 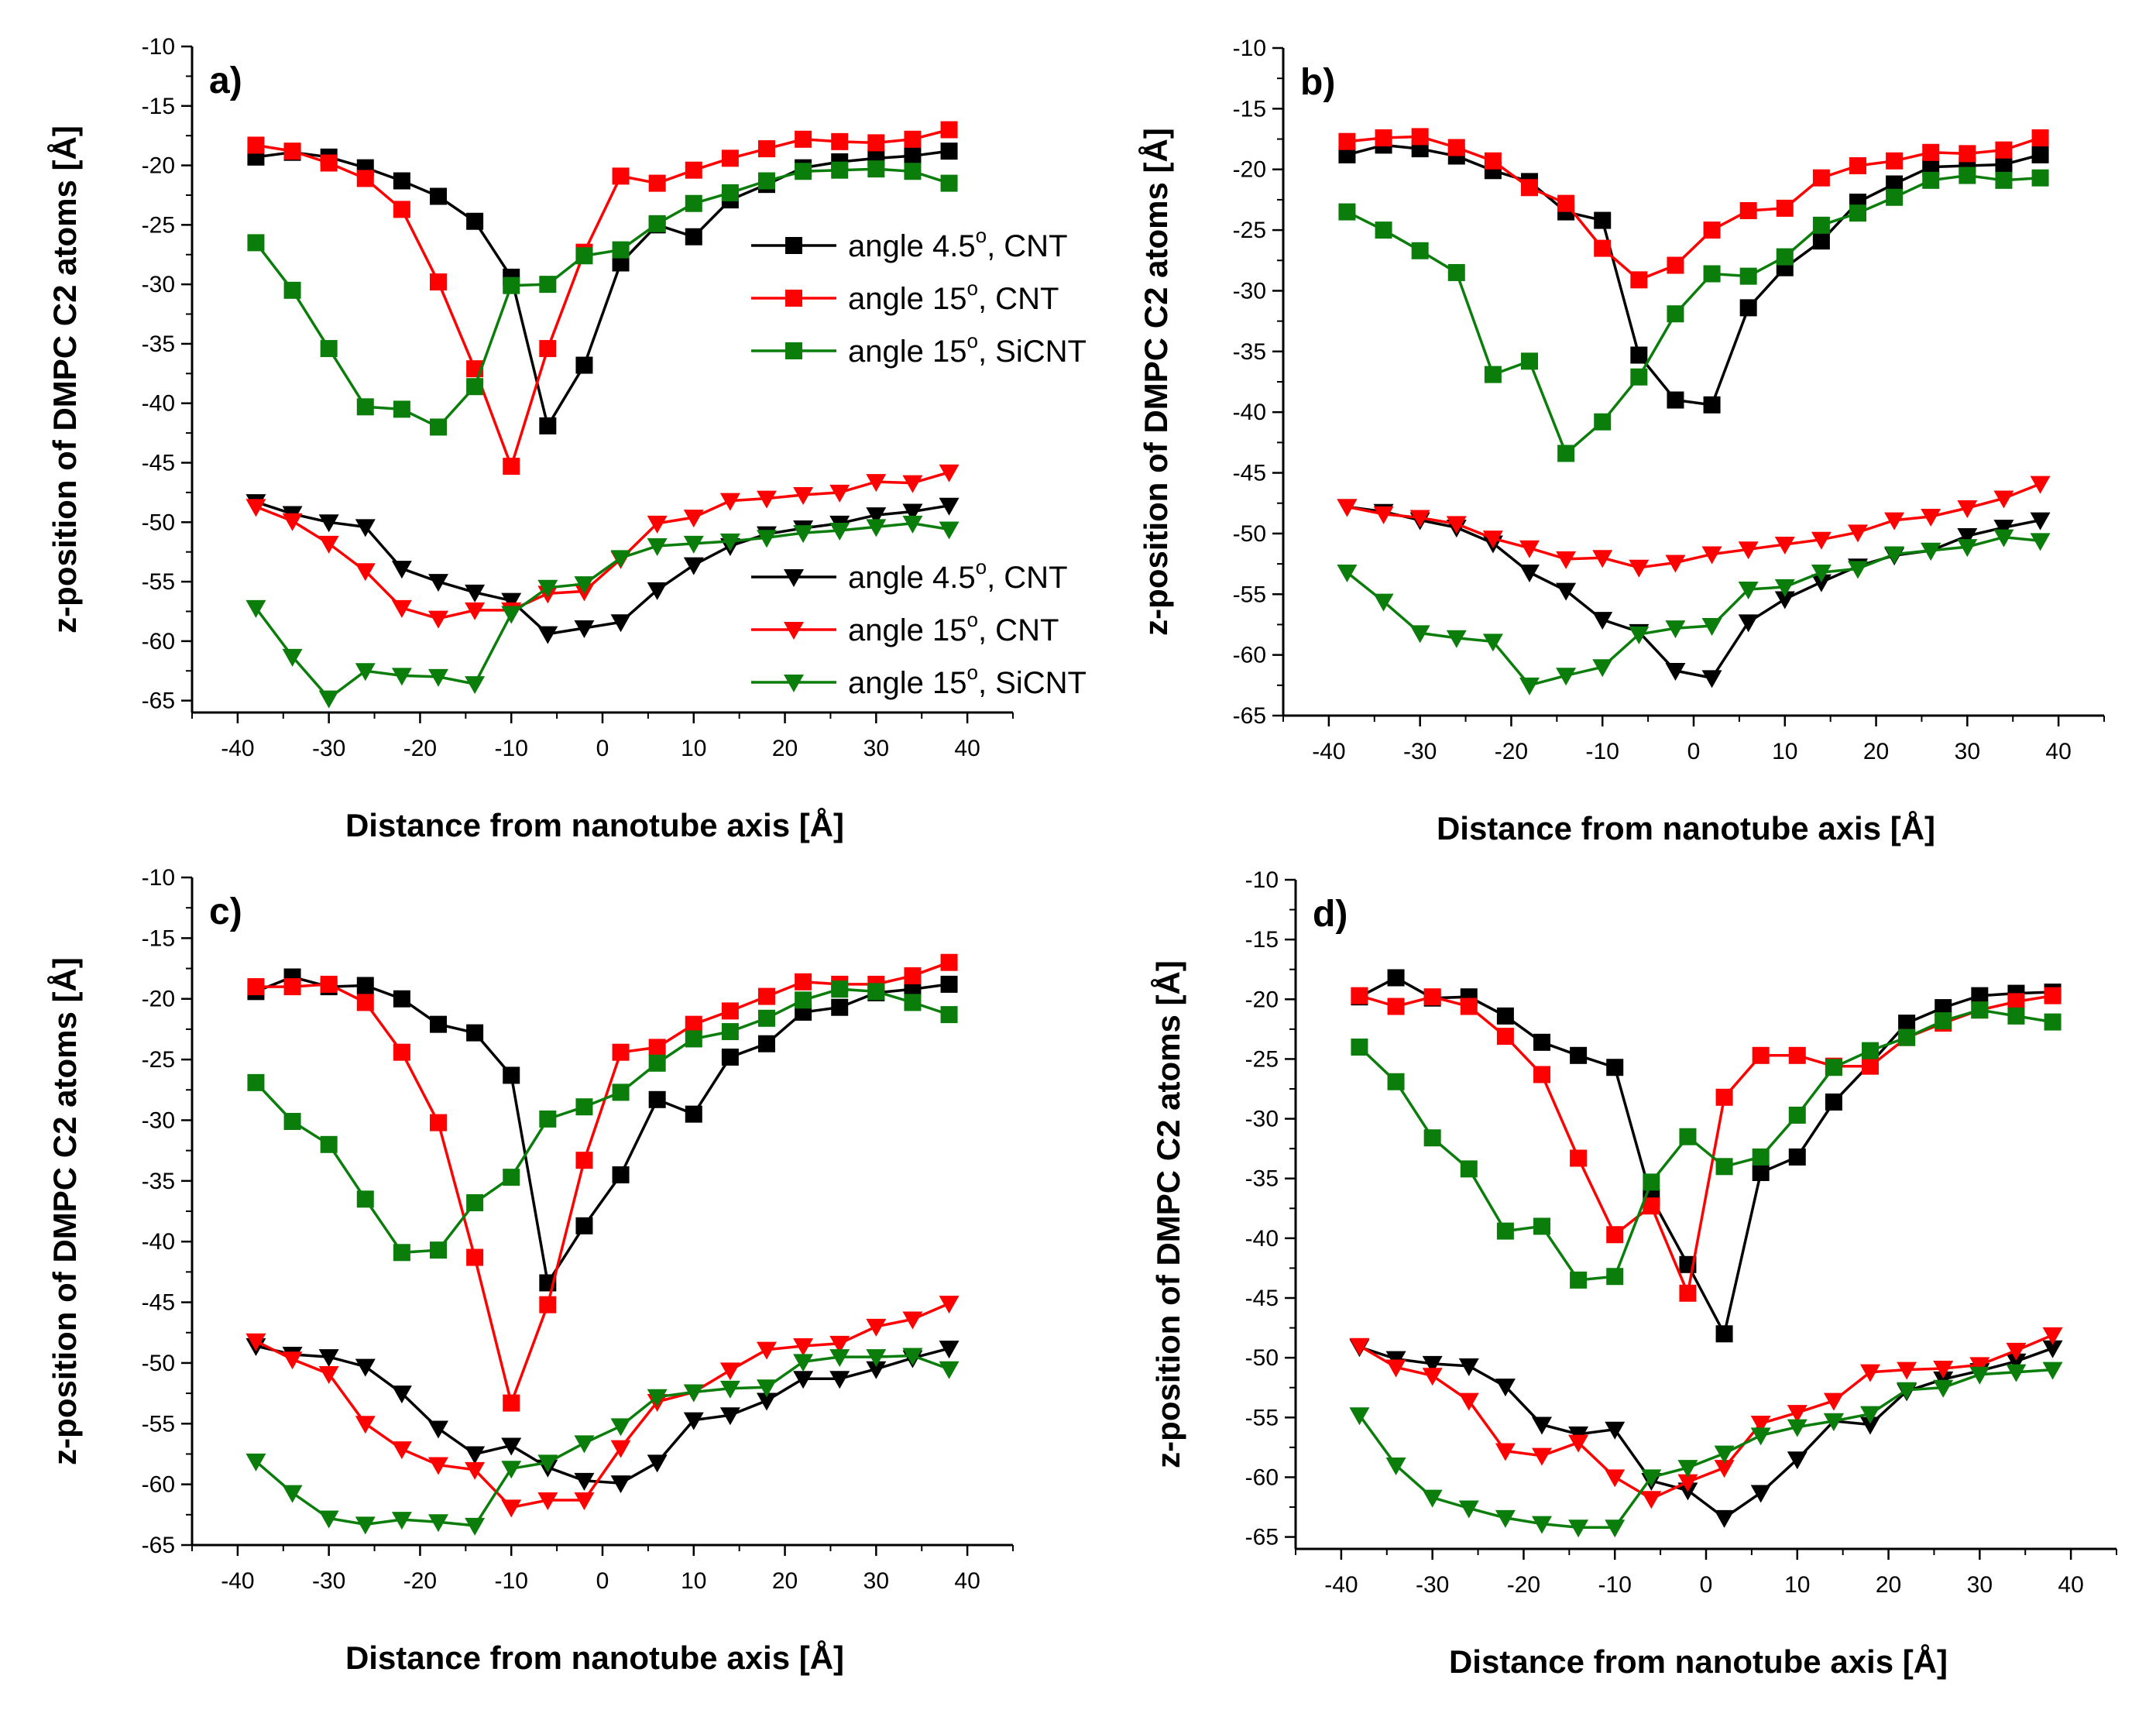 What do you see at coordinates (1262, 1179) in the screenshot?
I see `y-tick-label: -35` at bounding box center [1262, 1179].